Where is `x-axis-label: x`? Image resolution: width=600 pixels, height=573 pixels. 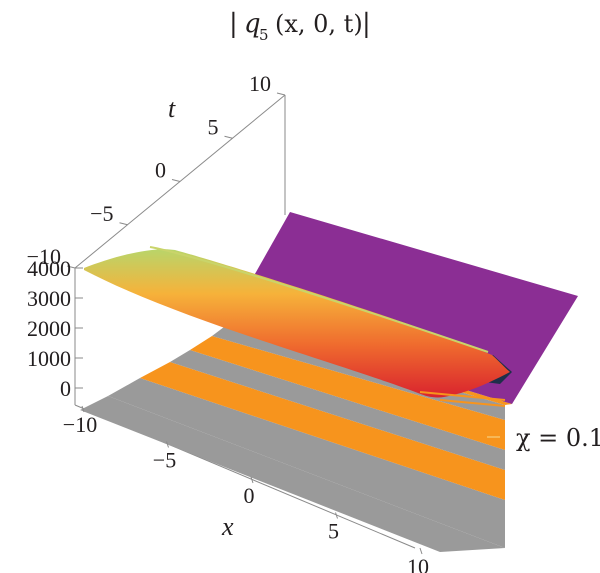
x-axis-label: x is located at coordinates (227, 526).